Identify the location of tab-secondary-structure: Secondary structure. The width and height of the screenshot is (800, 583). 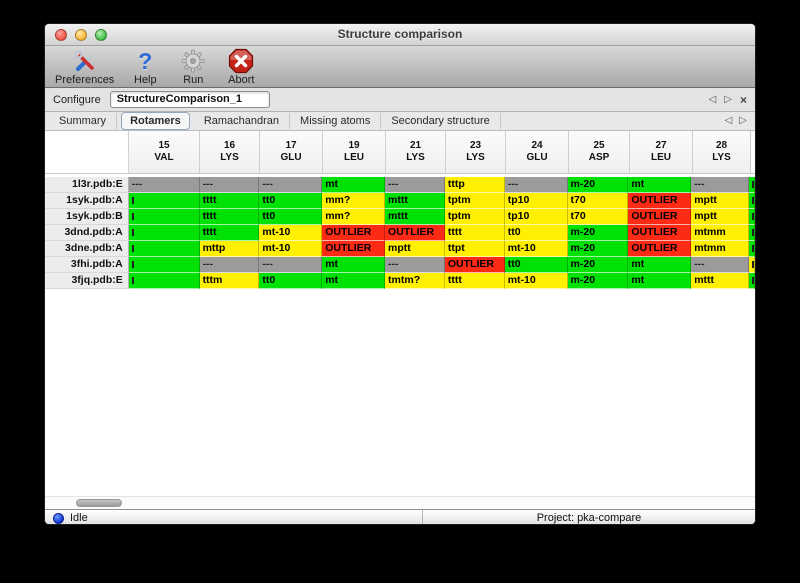
(441, 121).